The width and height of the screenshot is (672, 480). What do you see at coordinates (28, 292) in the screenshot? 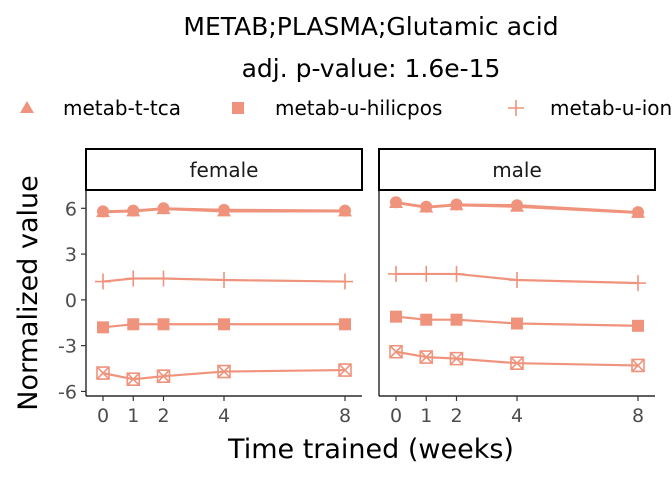
I see `y-axis-title: Normalized value` at bounding box center [28, 292].